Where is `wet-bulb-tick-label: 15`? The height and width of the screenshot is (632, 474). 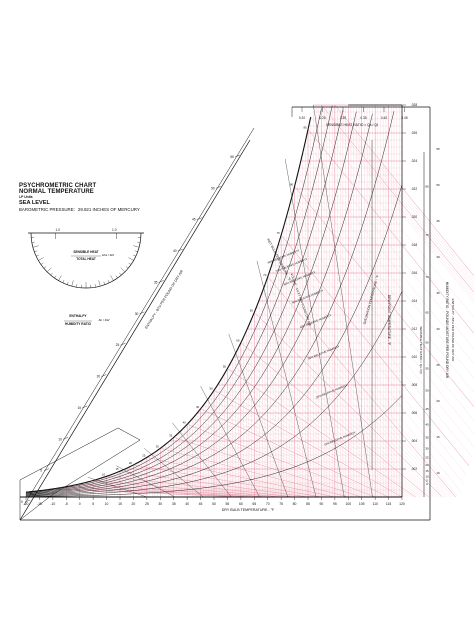
wet-bulb-tick-label: 15 is located at coordinates (117, 469).